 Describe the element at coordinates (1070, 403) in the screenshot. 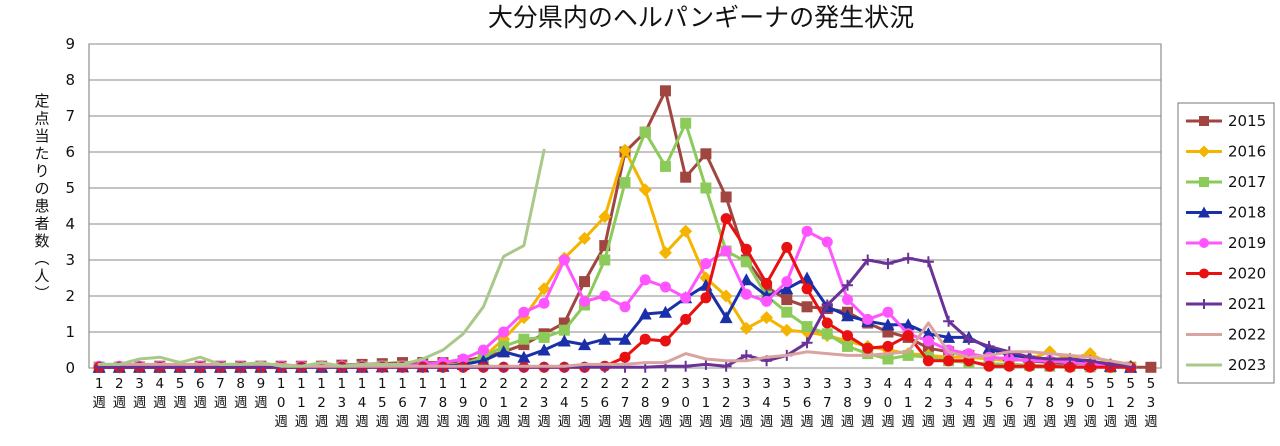

I see `x-tick-label: 4 9 週` at that location.